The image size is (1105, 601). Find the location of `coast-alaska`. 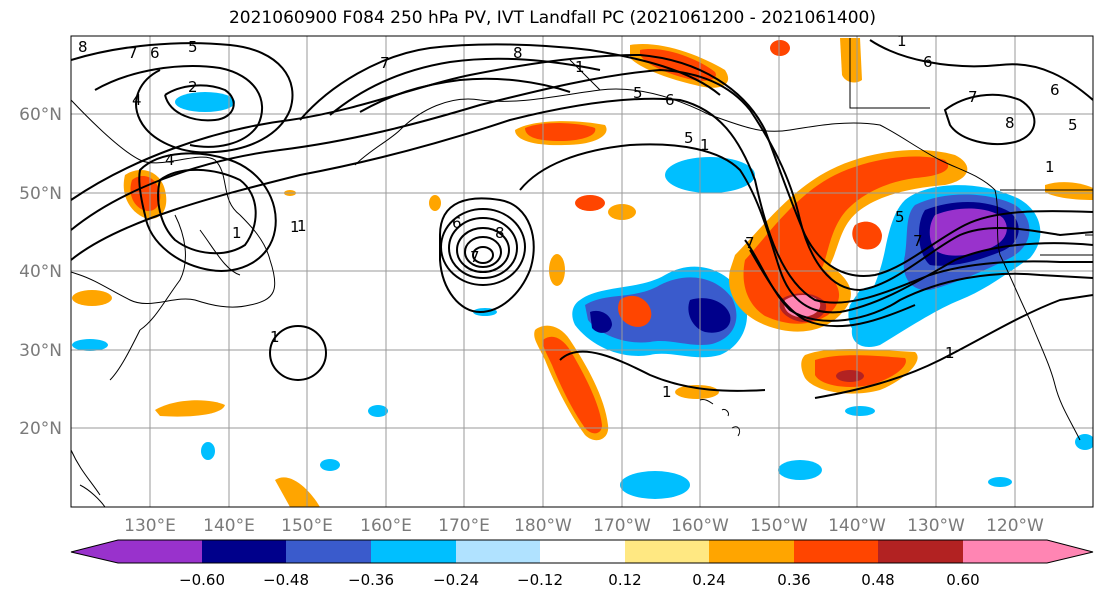

coast-alaska is located at coordinates (670, 124).